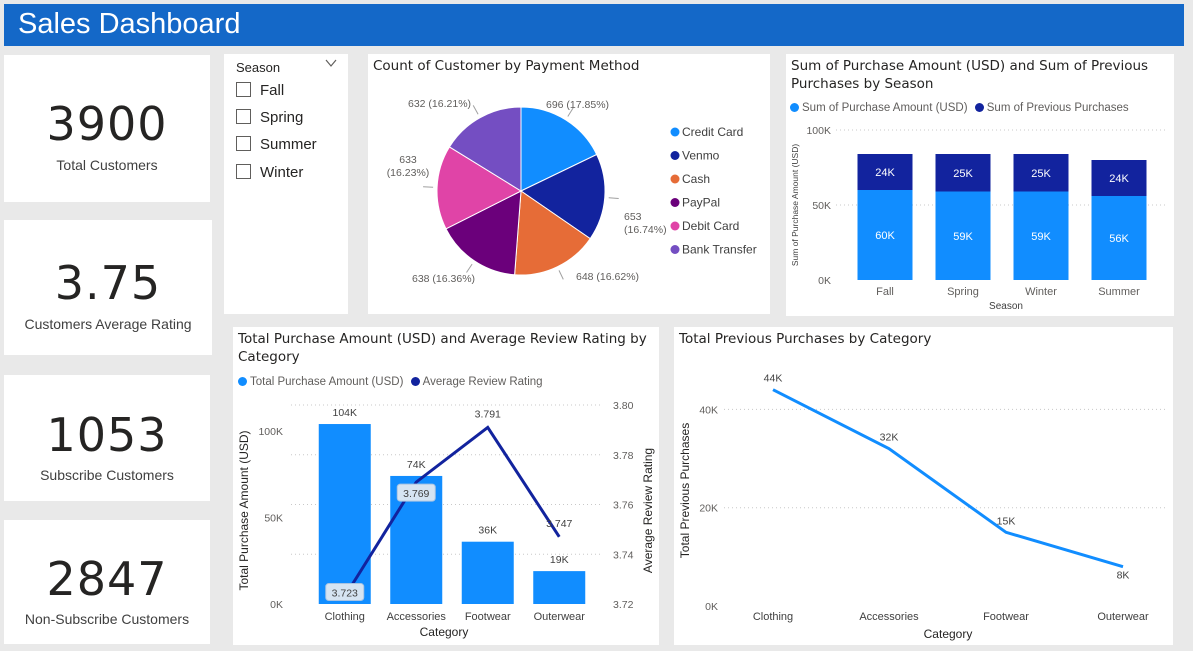 The width and height of the screenshot is (1193, 651). Describe the element at coordinates (623, 406) in the screenshot. I see `y-right-tick-label: 3.80` at that location.